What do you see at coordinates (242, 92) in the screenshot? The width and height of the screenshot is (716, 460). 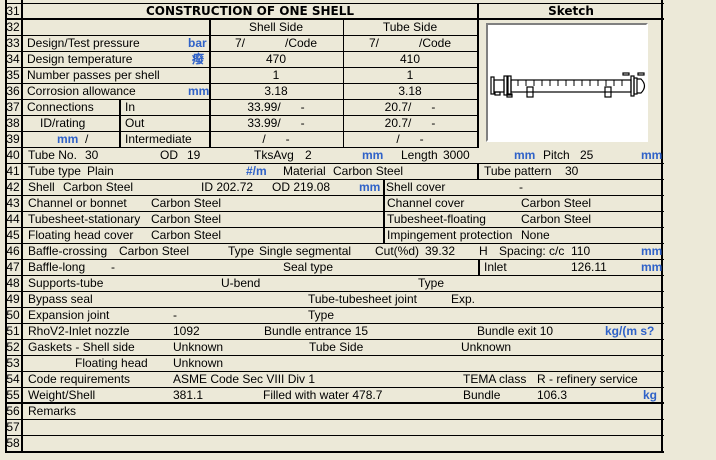 I see `row-36: 36 Corrosion allowance mm 3.18 3.18` at bounding box center [242, 92].